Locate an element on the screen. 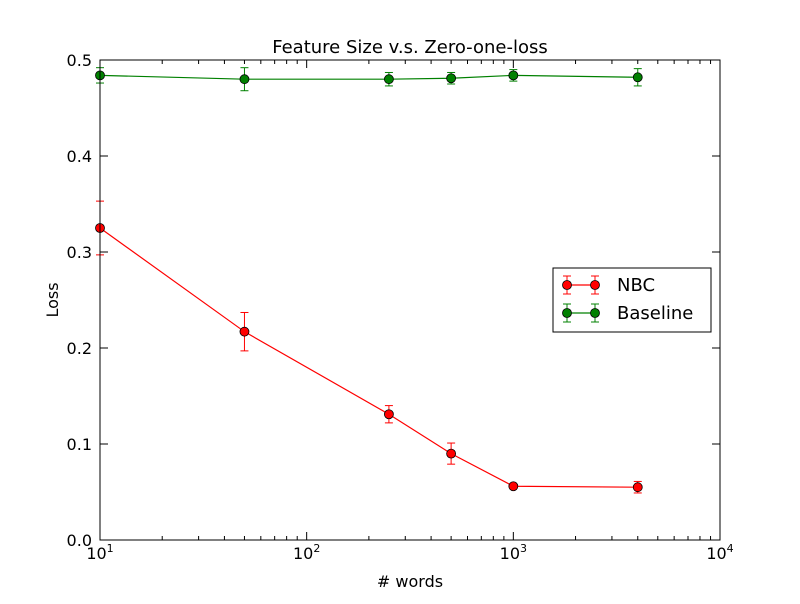 The image size is (800, 604). legend: NBC Baseline is located at coordinates (632, 300).